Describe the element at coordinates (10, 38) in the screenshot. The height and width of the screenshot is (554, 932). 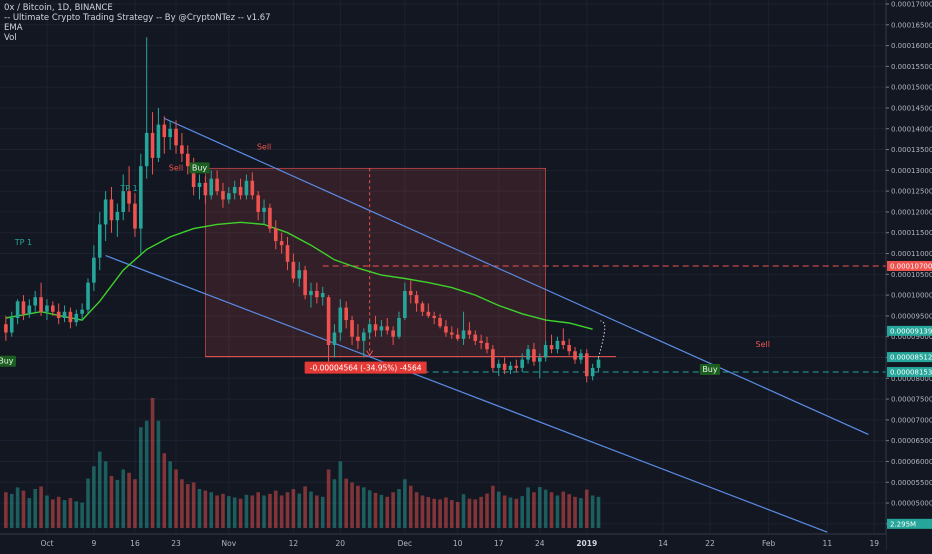
I see `vol-label: Vol` at that location.